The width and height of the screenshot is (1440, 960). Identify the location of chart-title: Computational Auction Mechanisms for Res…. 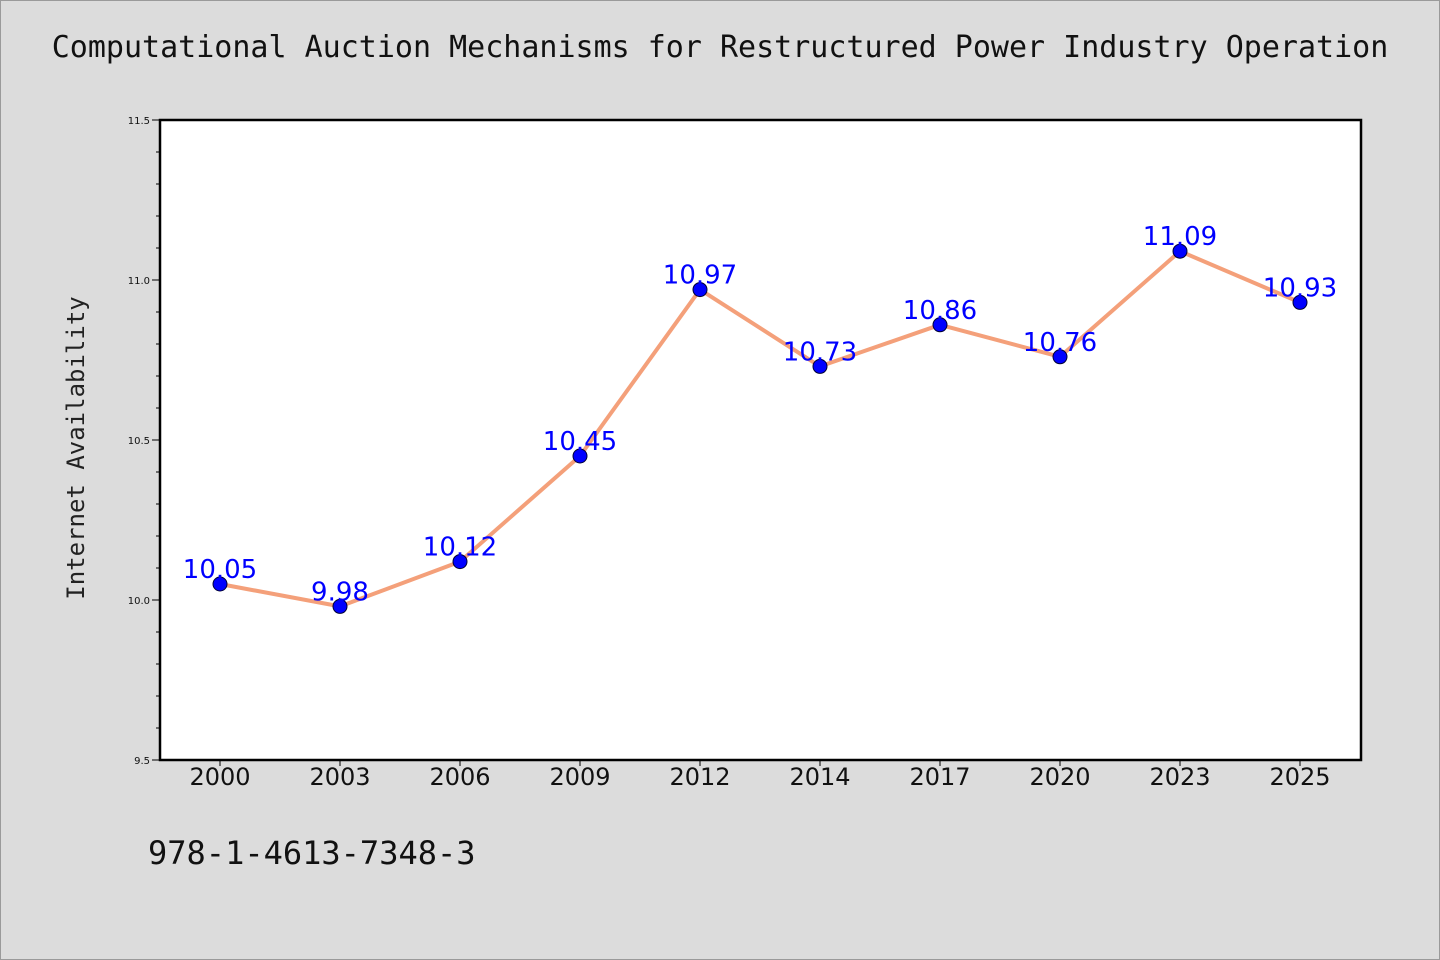
(720, 47).